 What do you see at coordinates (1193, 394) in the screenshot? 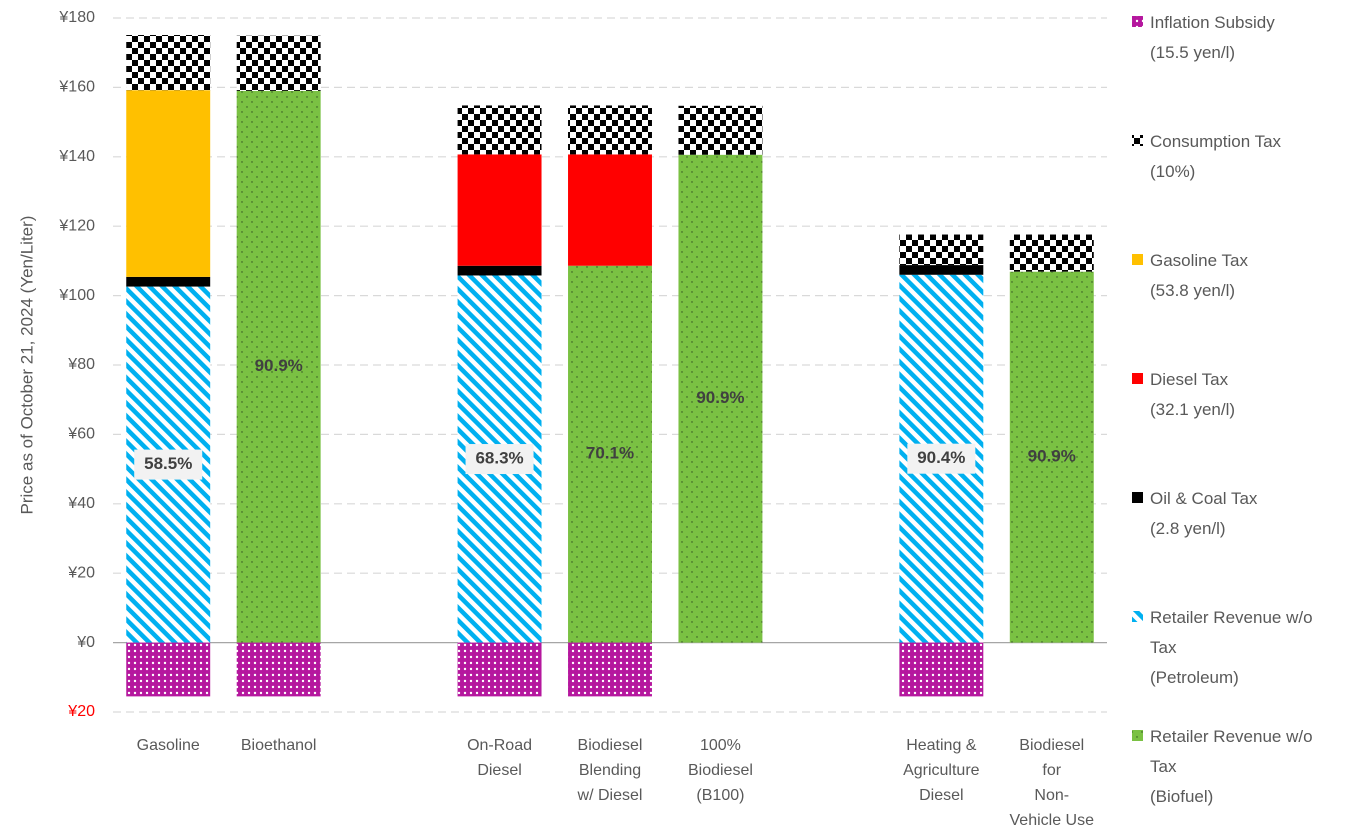
I see `legend-label: Diesel Tax (32.1 yen/l)` at bounding box center [1193, 394].